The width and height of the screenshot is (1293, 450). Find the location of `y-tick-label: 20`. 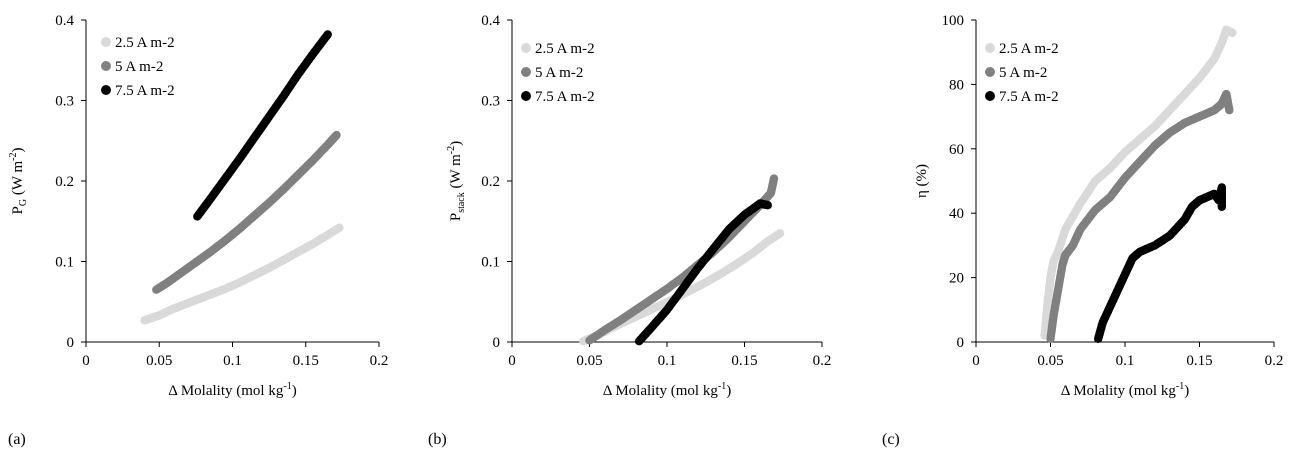

y-tick-label: 20 is located at coordinates (956, 279).